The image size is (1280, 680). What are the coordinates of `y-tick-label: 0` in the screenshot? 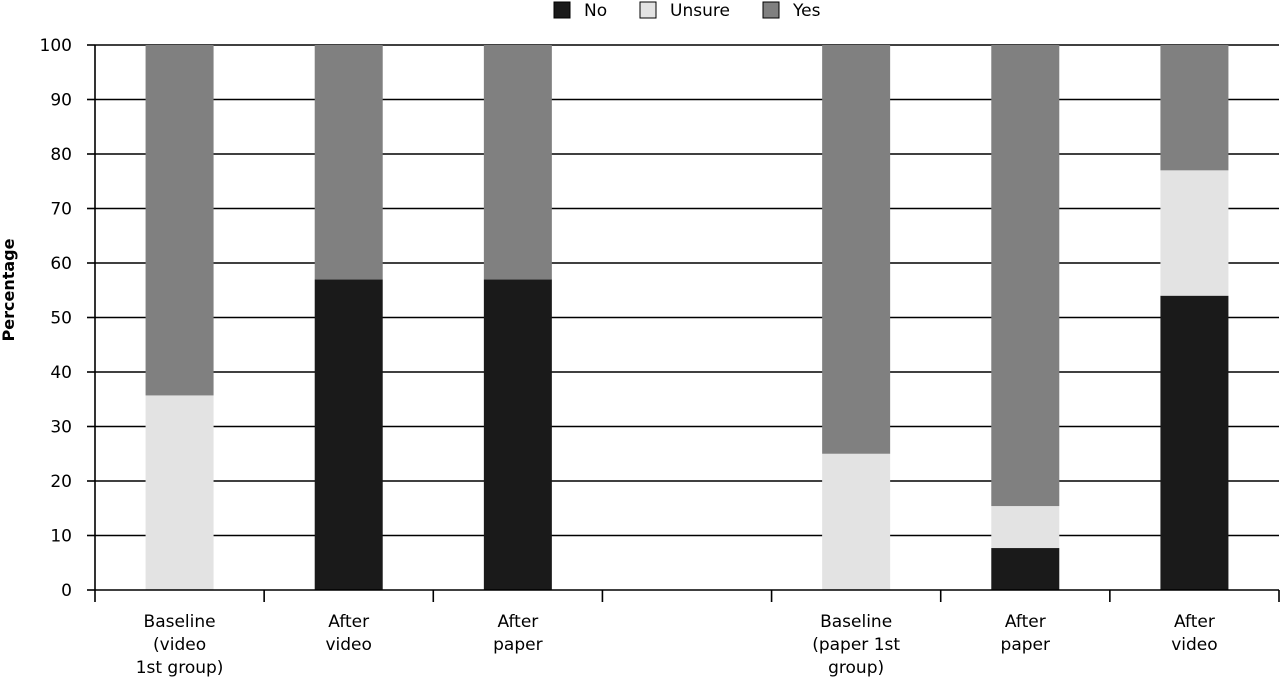 It's located at (66, 591).